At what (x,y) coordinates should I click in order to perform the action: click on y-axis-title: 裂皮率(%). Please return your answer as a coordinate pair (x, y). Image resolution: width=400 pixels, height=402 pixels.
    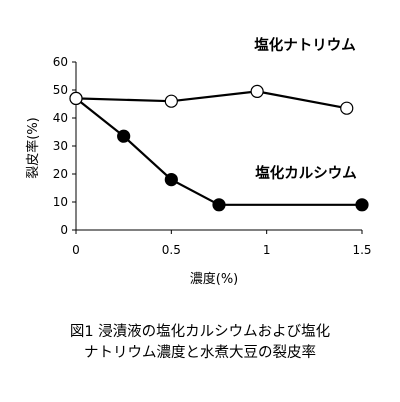
    Looking at the image, I should click on (33, 148).